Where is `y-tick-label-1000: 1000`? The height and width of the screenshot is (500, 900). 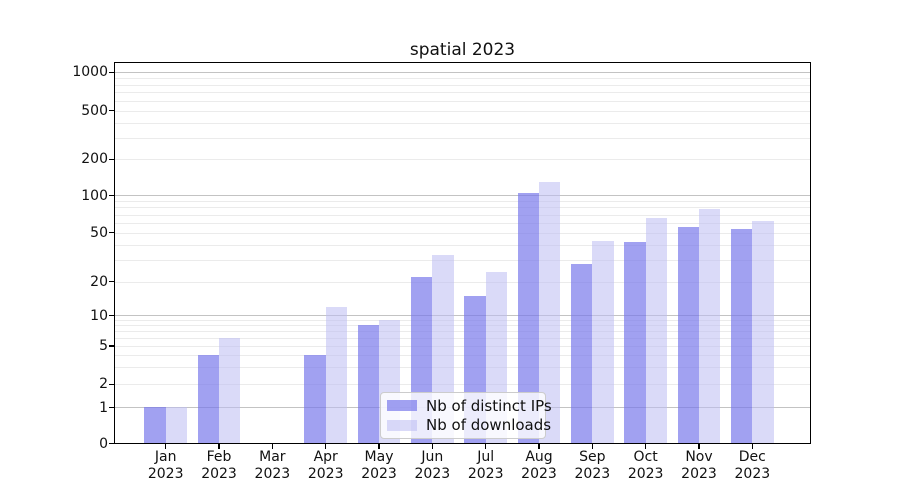 y-tick-label-1000: 1000 is located at coordinates (90, 72).